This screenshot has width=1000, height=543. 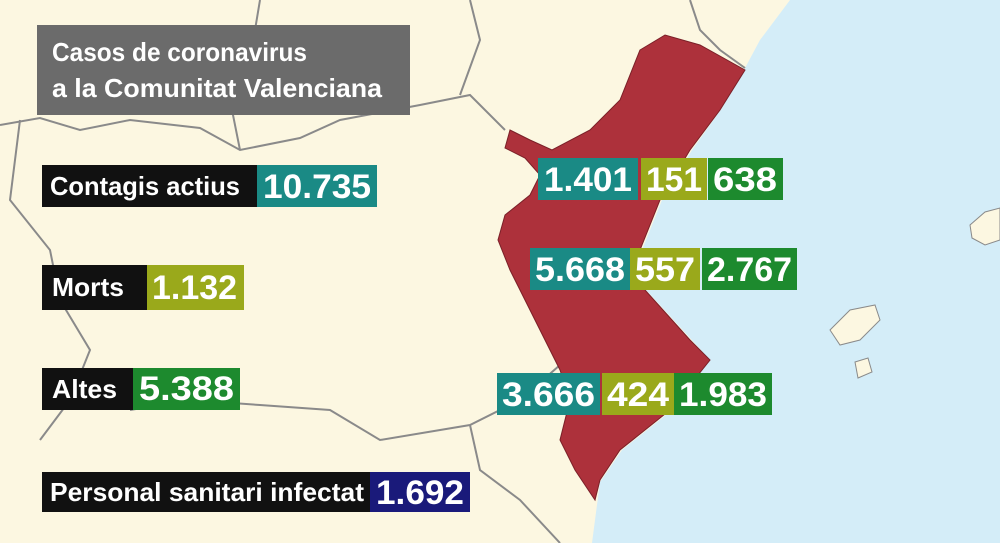 I want to click on province-value: 1.401, so click(x=588, y=180).